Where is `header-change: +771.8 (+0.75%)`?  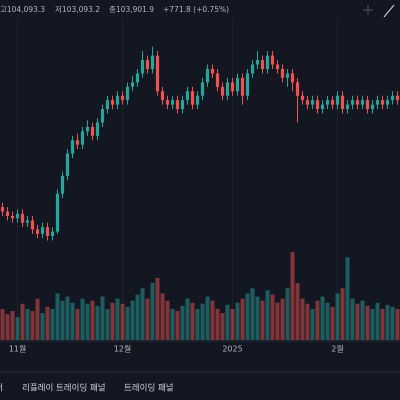 header-change: +771.8 (+0.75%) is located at coordinates (196, 9).